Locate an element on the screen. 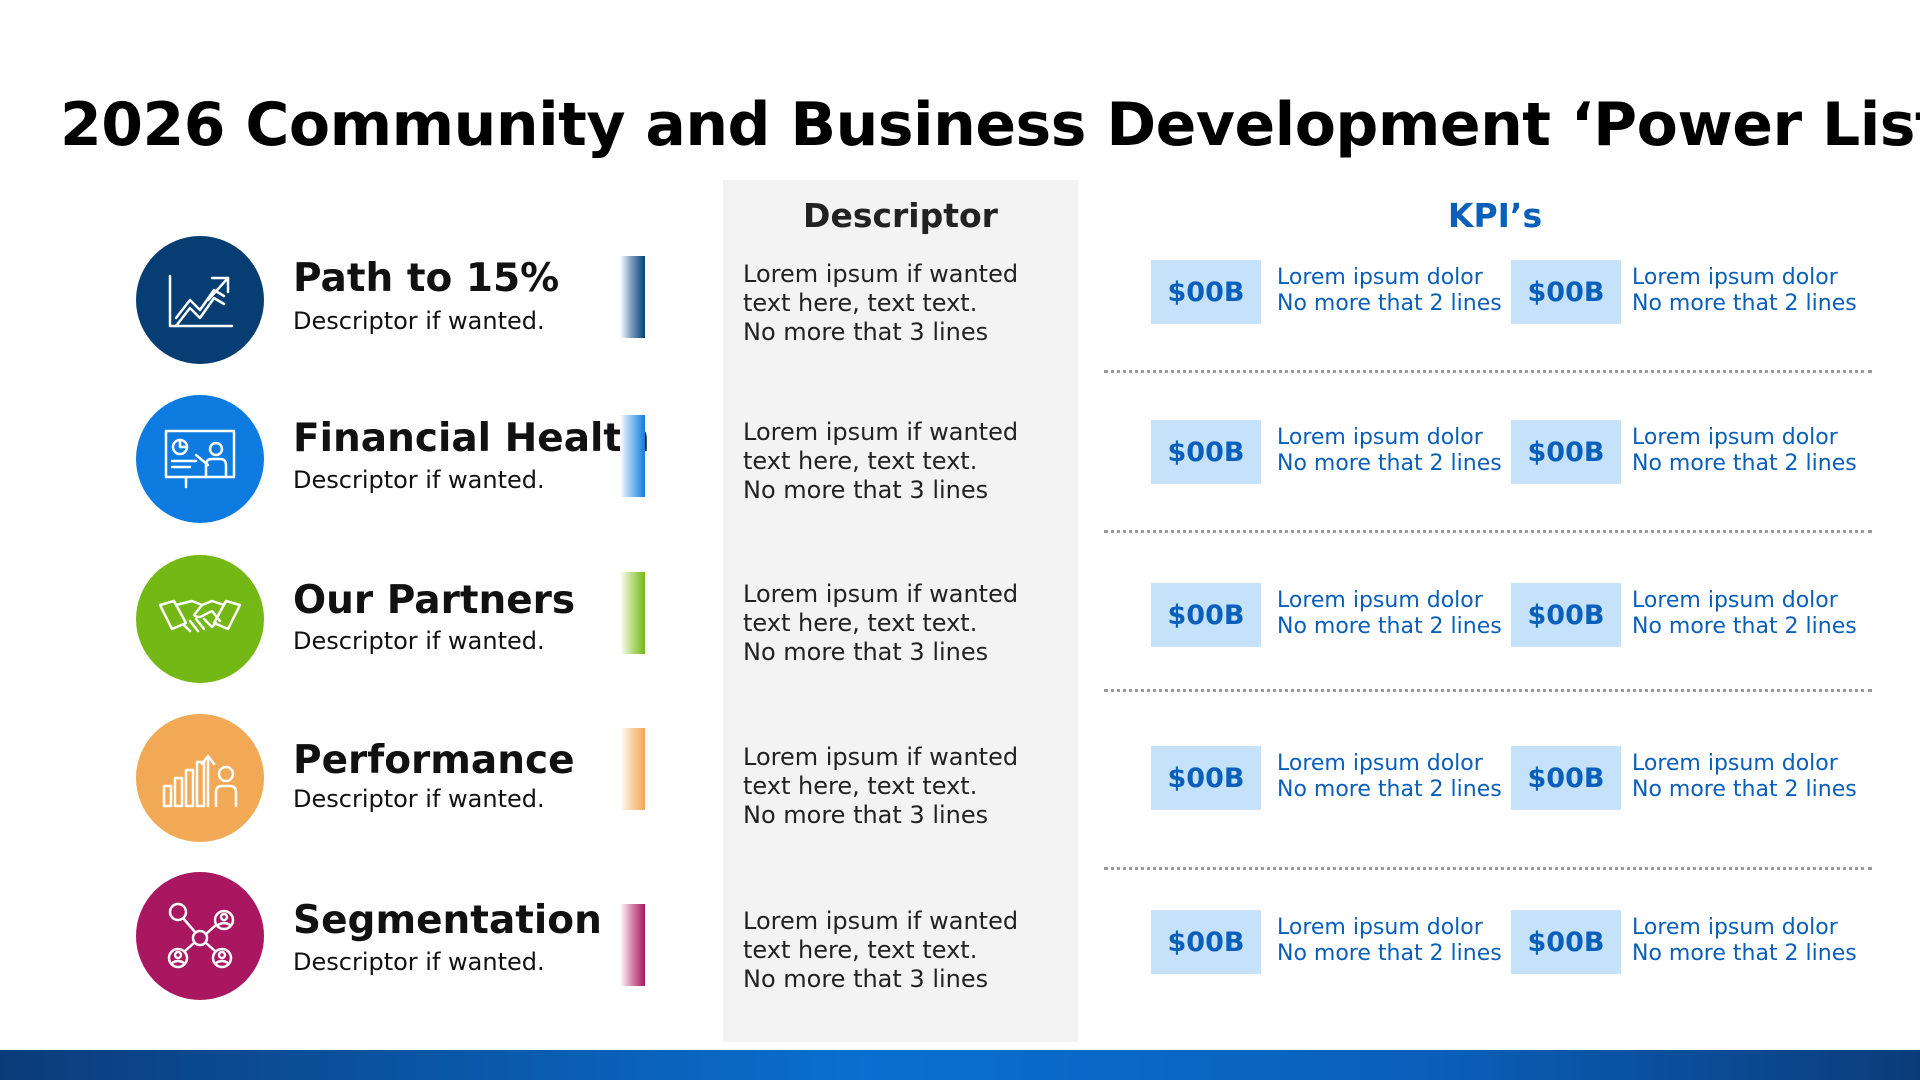 This screenshot has width=1920, height=1080. handshake-icon is located at coordinates (200, 619).